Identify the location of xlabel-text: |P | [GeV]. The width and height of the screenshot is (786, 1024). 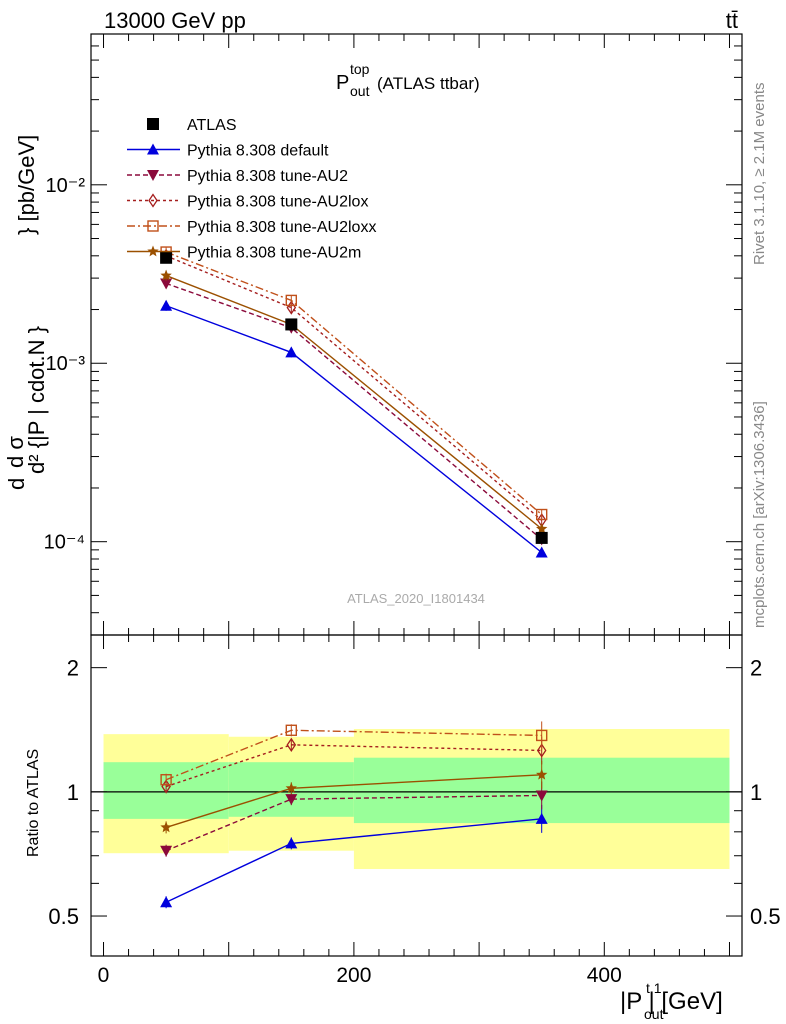
(671, 1001).